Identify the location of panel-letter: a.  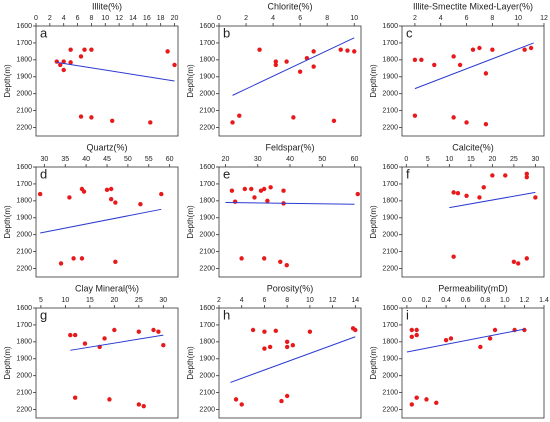
(44, 32).